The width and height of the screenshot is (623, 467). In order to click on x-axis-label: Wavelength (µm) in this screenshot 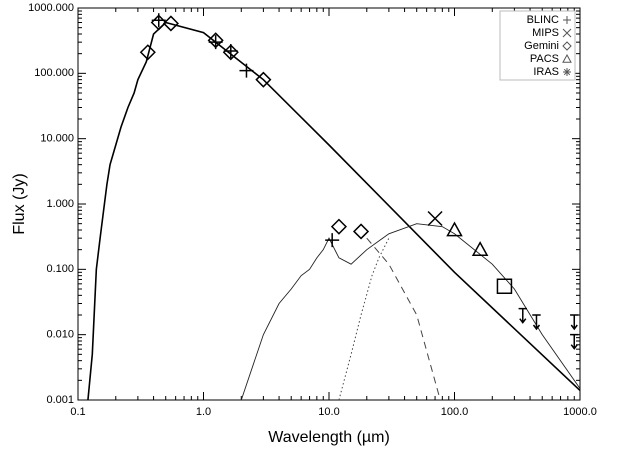, I will do `click(329, 437)`.